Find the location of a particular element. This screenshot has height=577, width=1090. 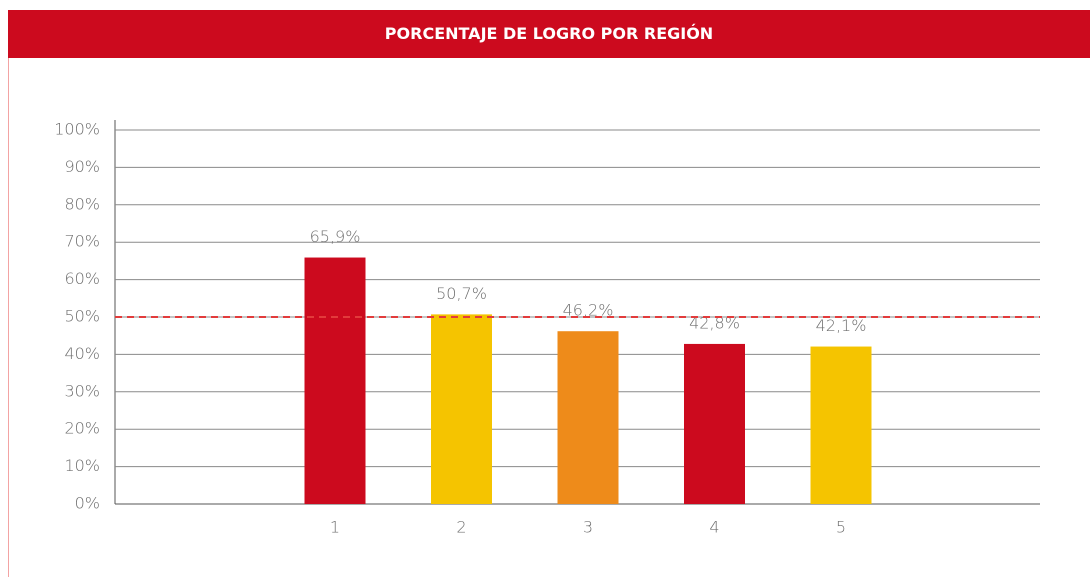

y-tick-label: 100% is located at coordinates (77, 129).